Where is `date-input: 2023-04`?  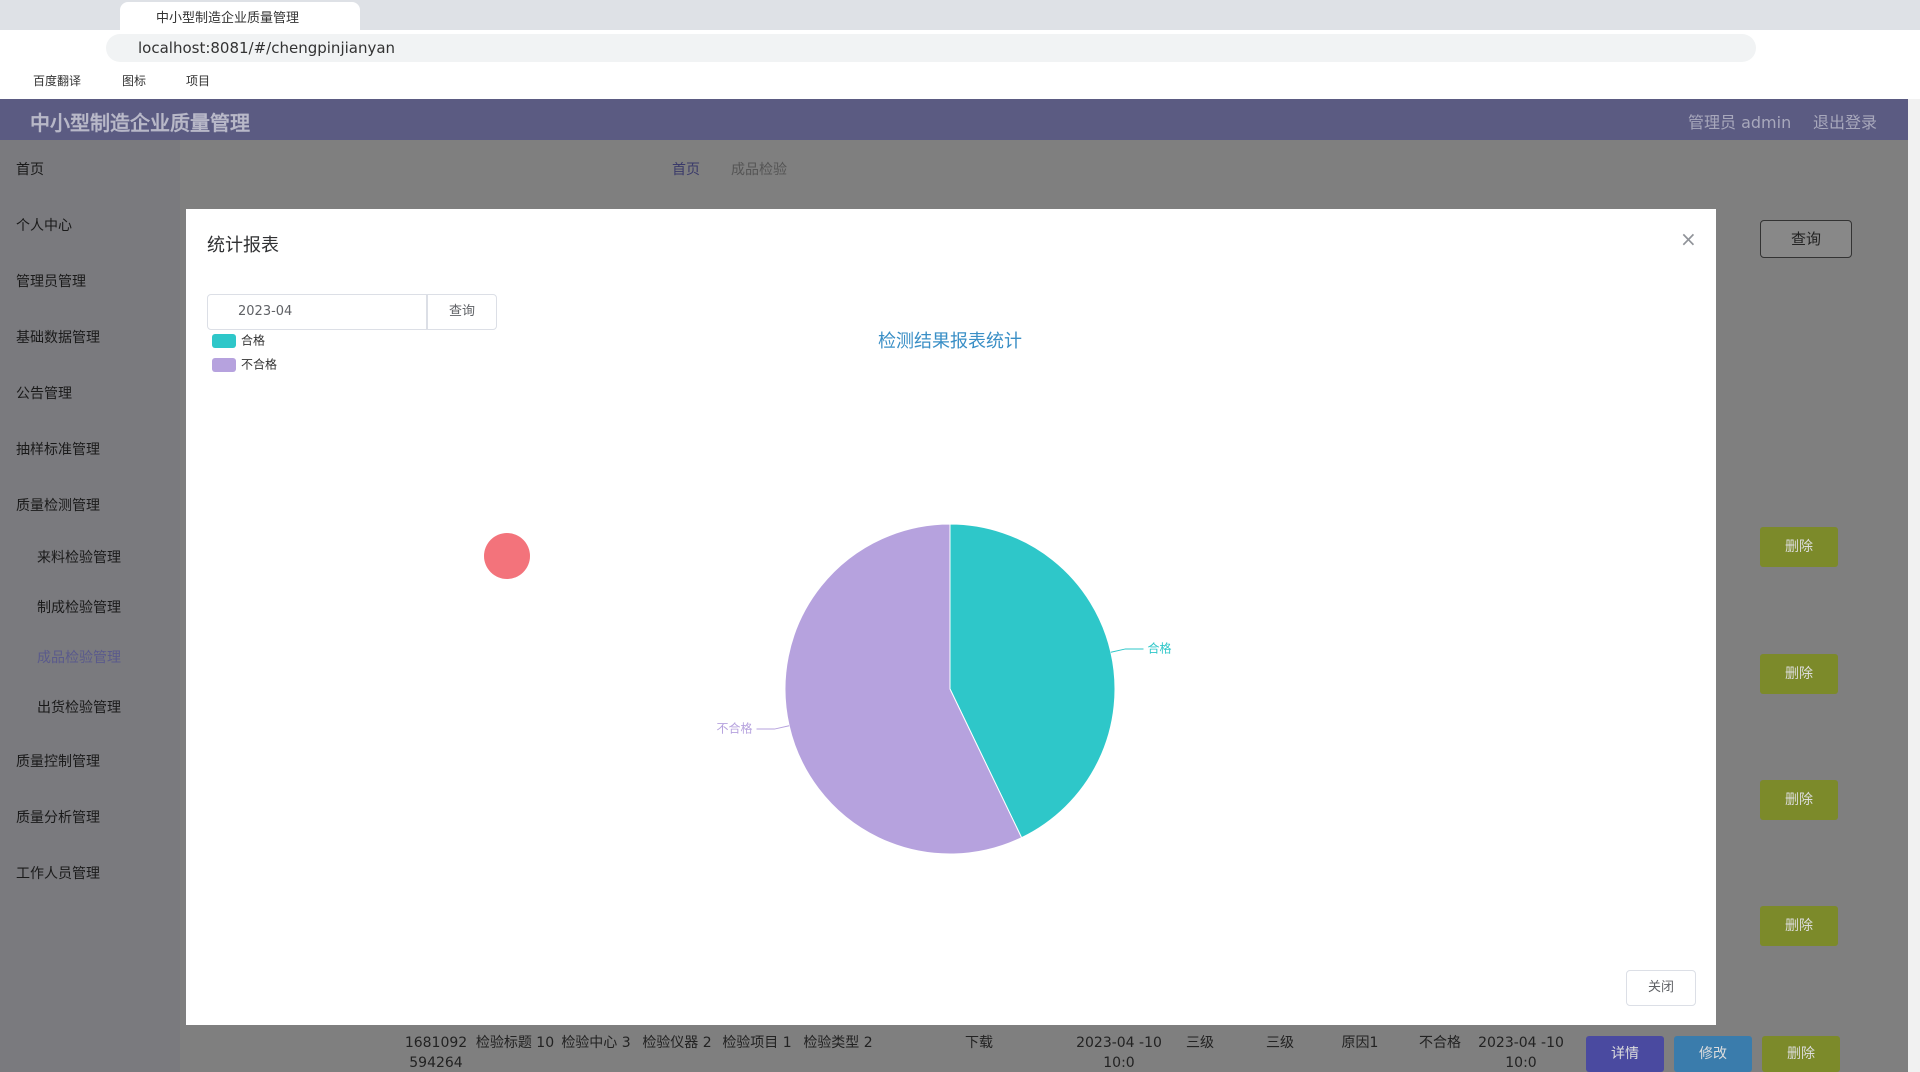 date-input: 2023-04 is located at coordinates (317, 312).